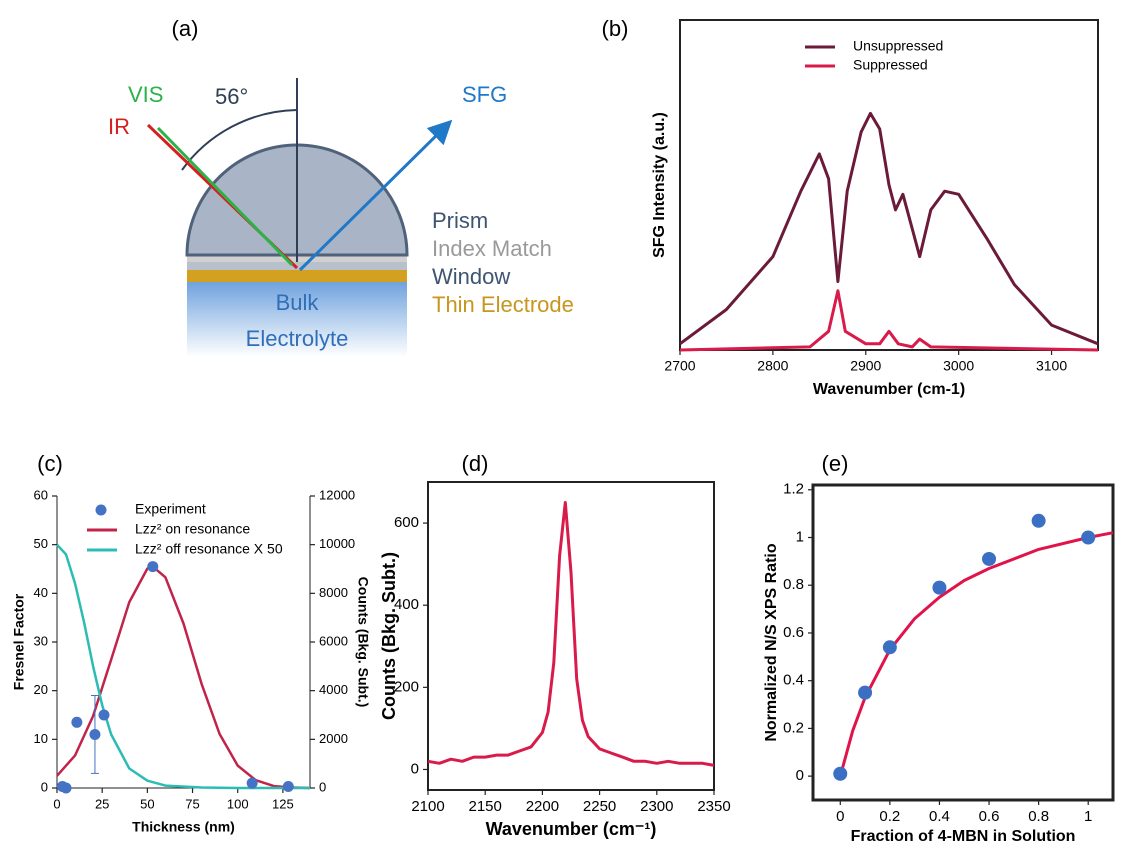 The image size is (1121, 845). Describe the element at coordinates (659, 185) in the screenshot. I see `y-axis-label: SFG Intensity (a.u.)` at that location.